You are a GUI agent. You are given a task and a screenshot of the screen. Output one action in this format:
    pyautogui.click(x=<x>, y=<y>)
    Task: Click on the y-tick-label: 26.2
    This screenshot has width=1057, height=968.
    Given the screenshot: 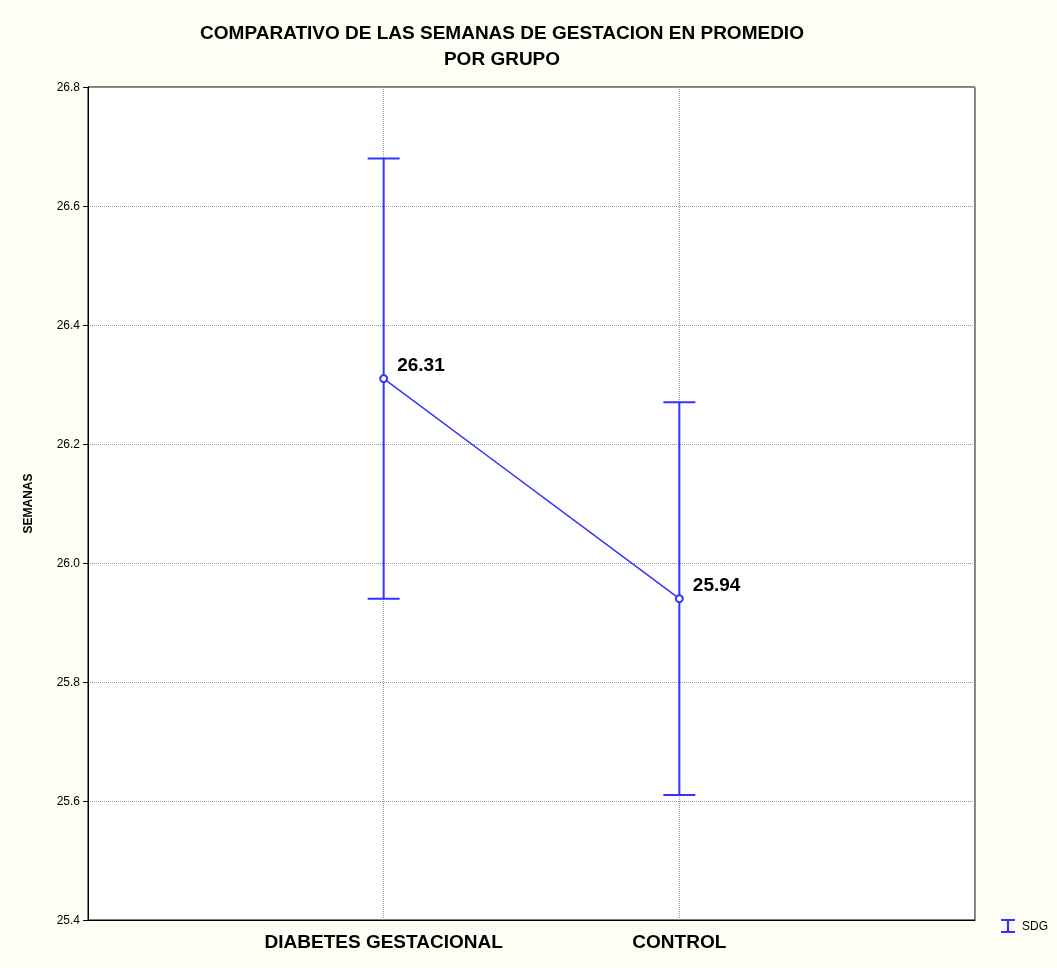 What is the action you would take?
    pyautogui.click(x=68, y=444)
    